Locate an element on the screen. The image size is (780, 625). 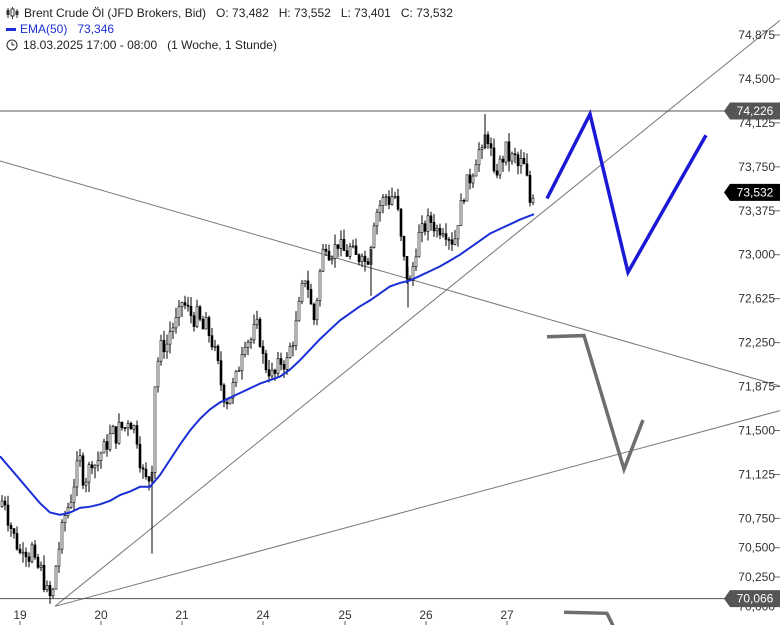
price-line-label-lower: 70,066 is located at coordinates (755, 599).